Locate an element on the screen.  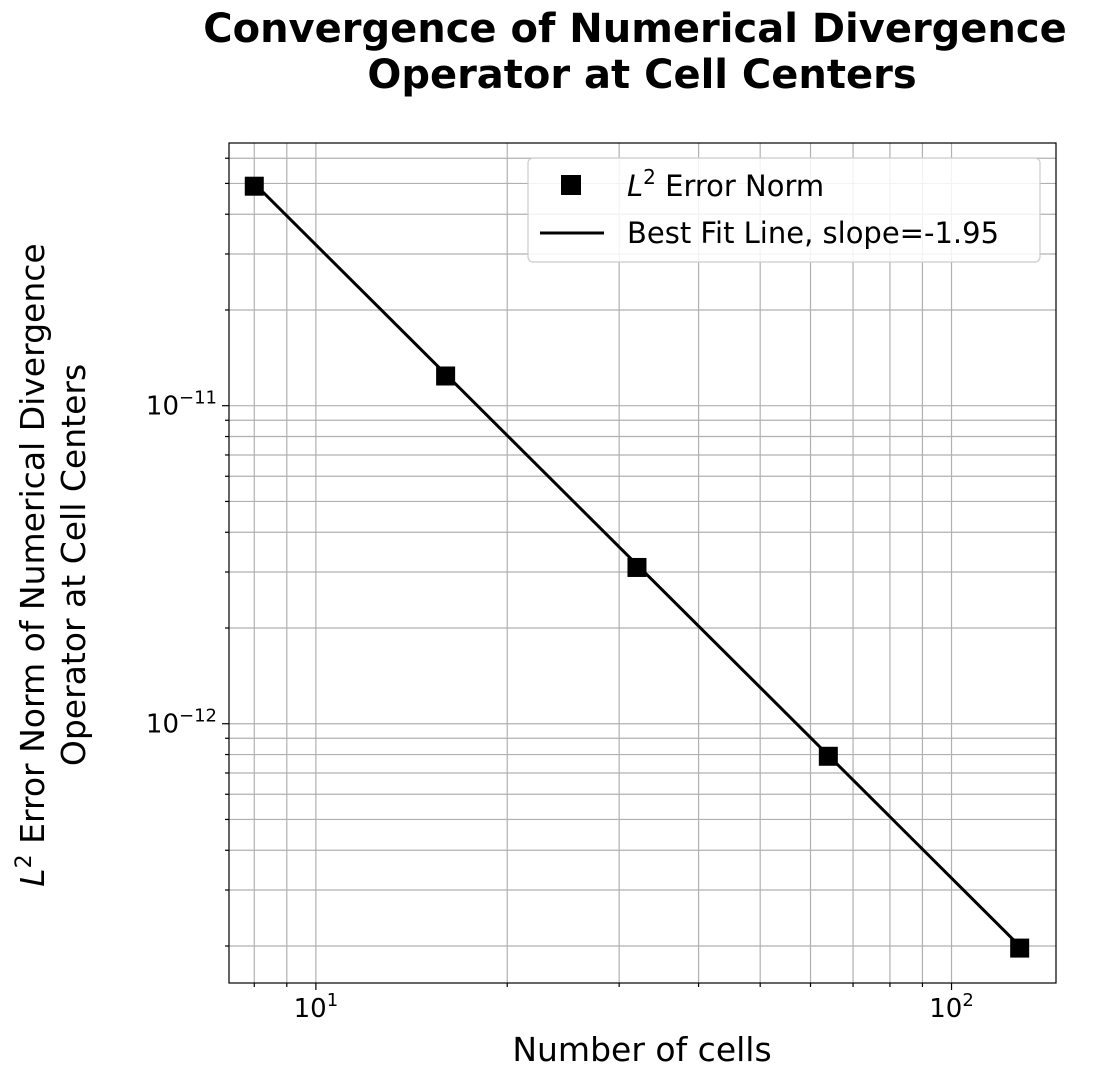
legend-marker-square is located at coordinates (571, 185).